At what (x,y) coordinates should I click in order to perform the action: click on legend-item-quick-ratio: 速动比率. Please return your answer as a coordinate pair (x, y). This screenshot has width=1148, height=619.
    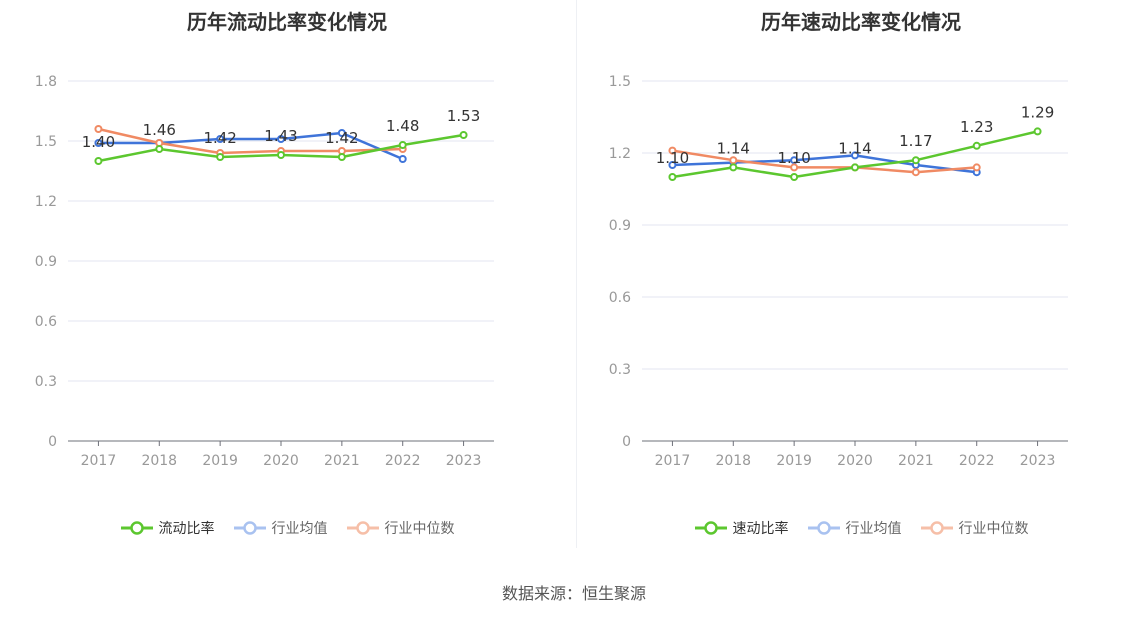
    Looking at the image, I should click on (741, 528).